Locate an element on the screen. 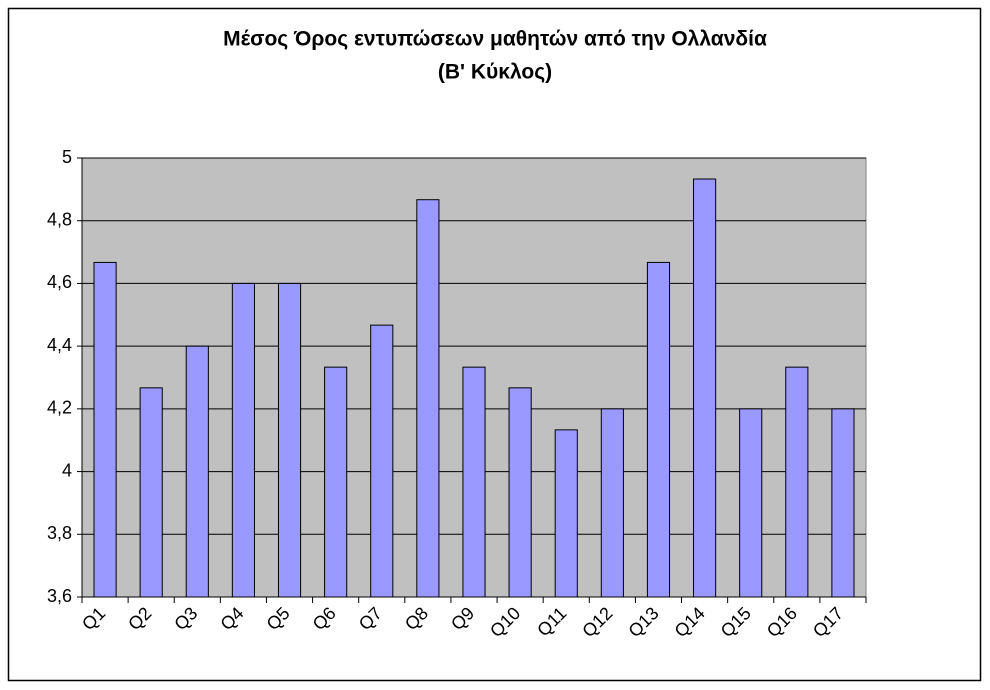 Image resolution: width=990 pixels, height=690 pixels. y-tick-label: 4,4 is located at coordinates (59, 345).